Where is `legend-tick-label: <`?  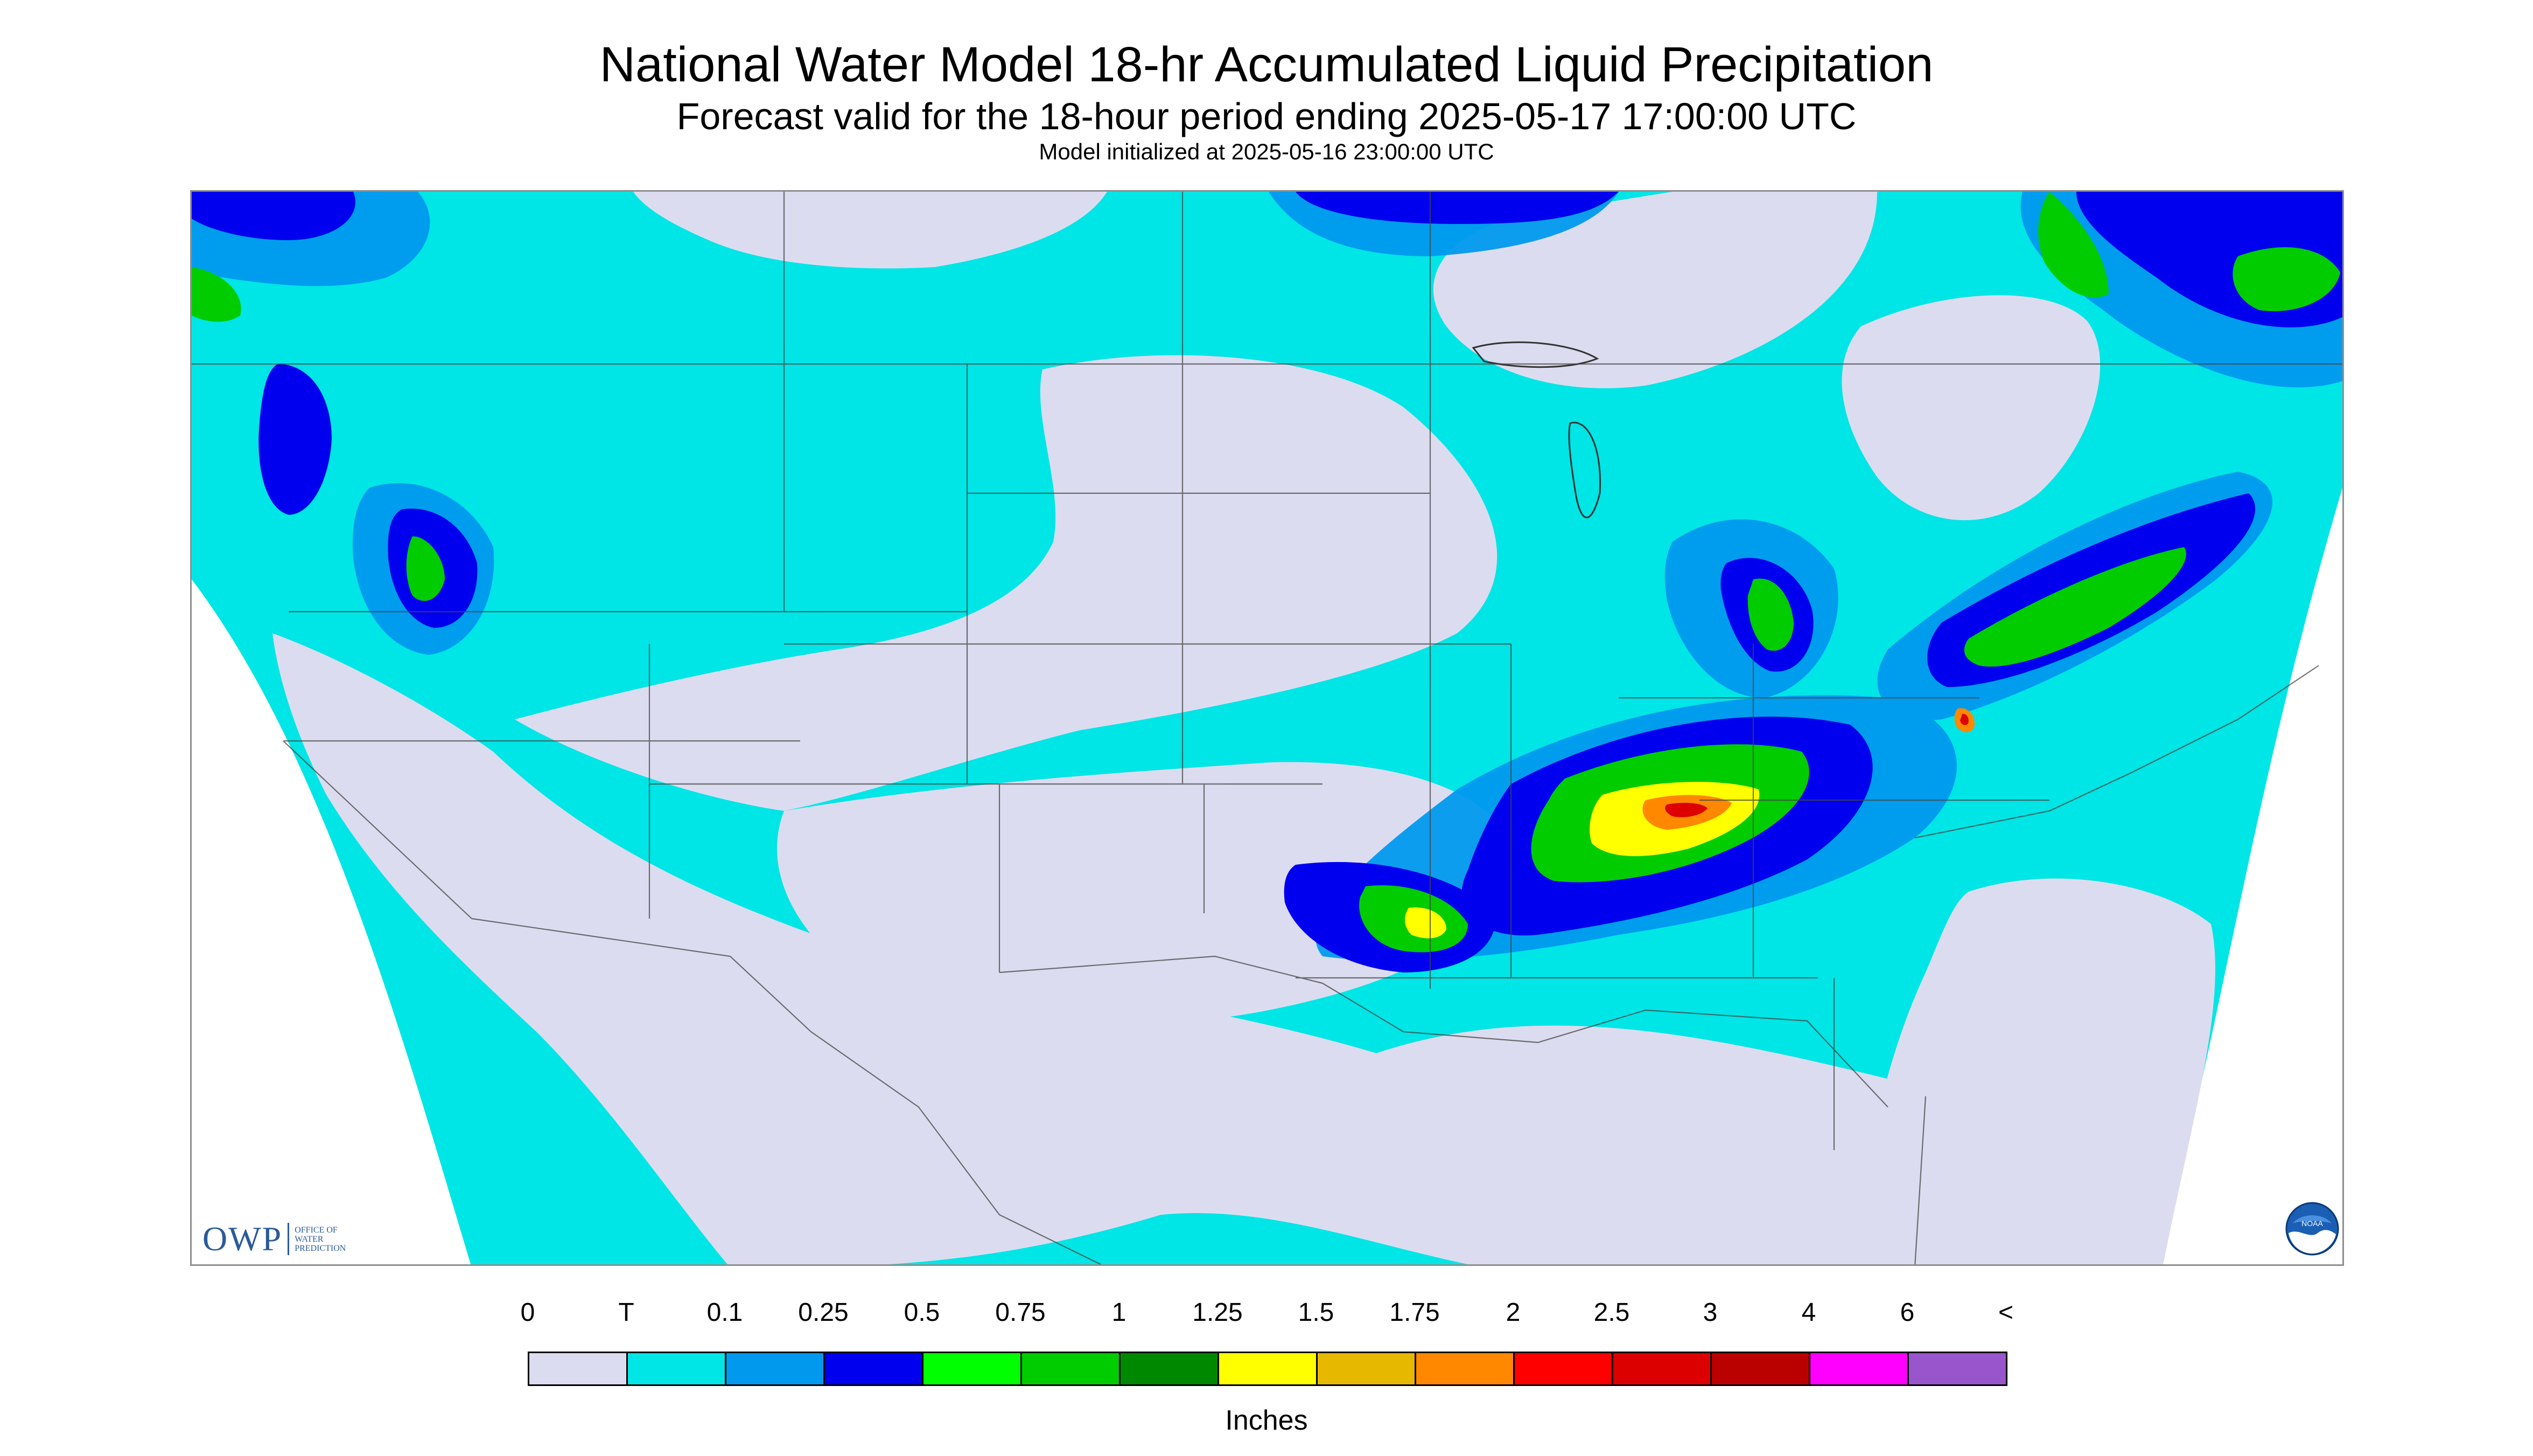 legend-tick-label: < is located at coordinates (2006, 1312).